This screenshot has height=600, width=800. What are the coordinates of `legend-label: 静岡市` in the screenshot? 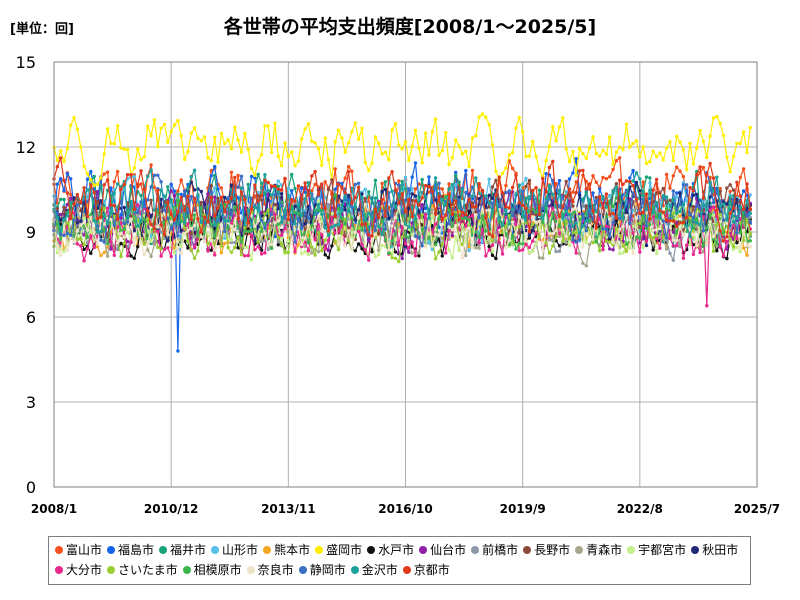 It's located at (327, 570).